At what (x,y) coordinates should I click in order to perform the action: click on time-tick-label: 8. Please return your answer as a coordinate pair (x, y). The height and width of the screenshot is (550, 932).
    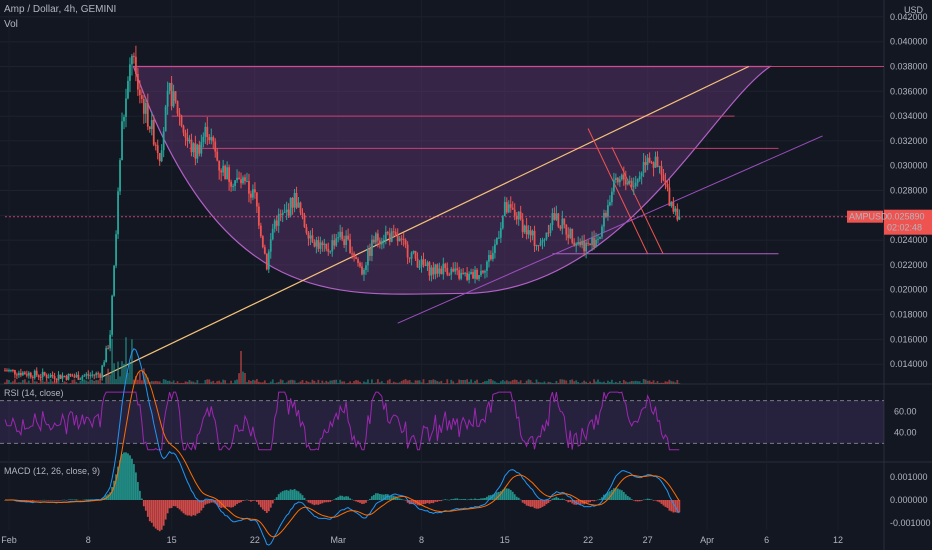
    Looking at the image, I should click on (88, 540).